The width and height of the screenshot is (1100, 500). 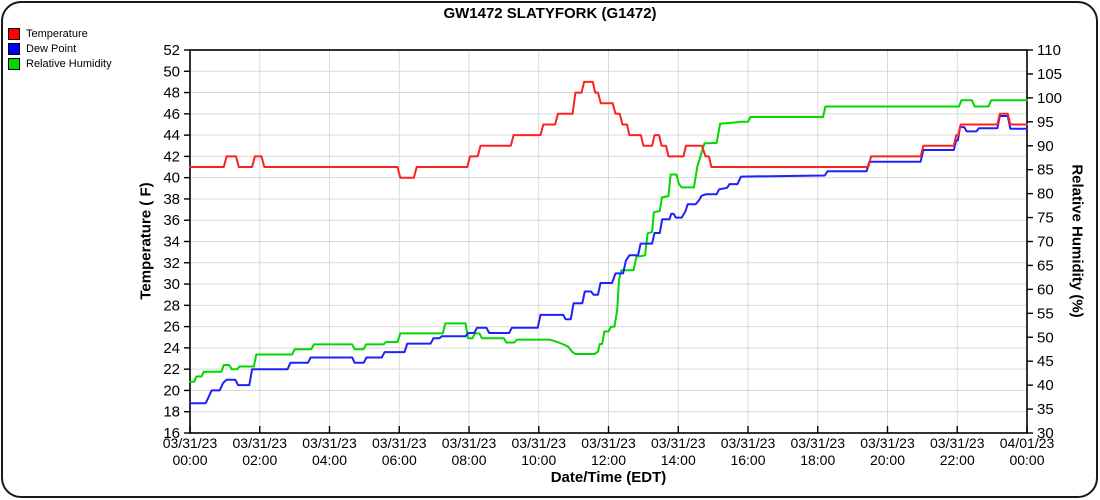 What do you see at coordinates (1045, 409) in the screenshot?
I see `y-right-tick-label: 35` at bounding box center [1045, 409].